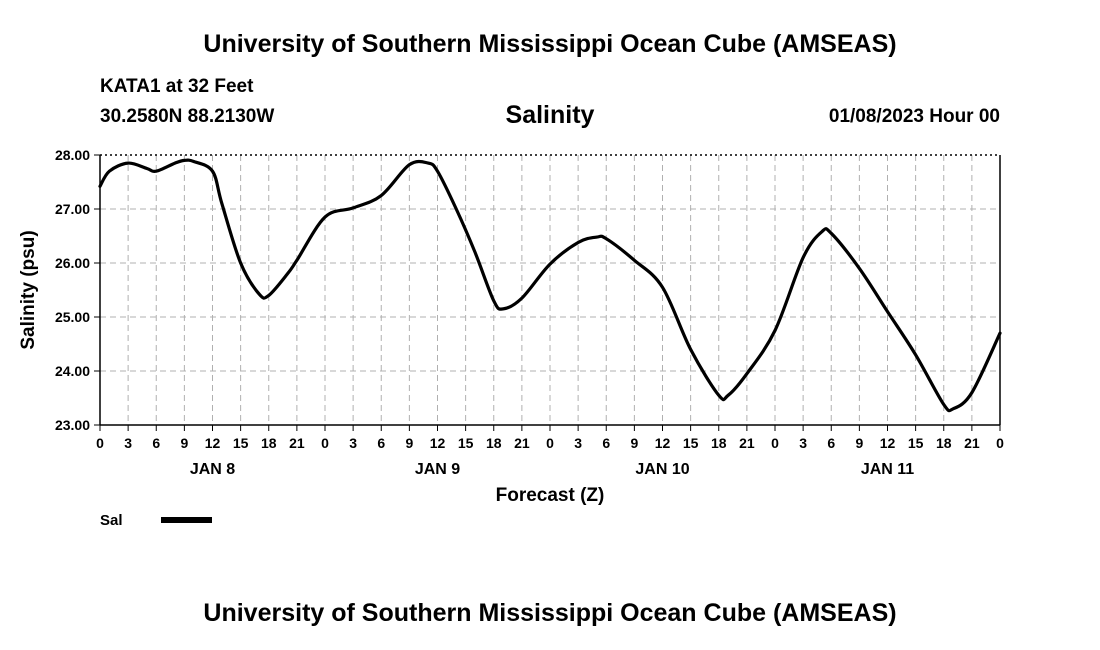 Image resolution: width=1100 pixels, height=650 pixels. Describe the element at coordinates (437, 469) in the screenshot. I see `day-label: JAN 9` at that location.